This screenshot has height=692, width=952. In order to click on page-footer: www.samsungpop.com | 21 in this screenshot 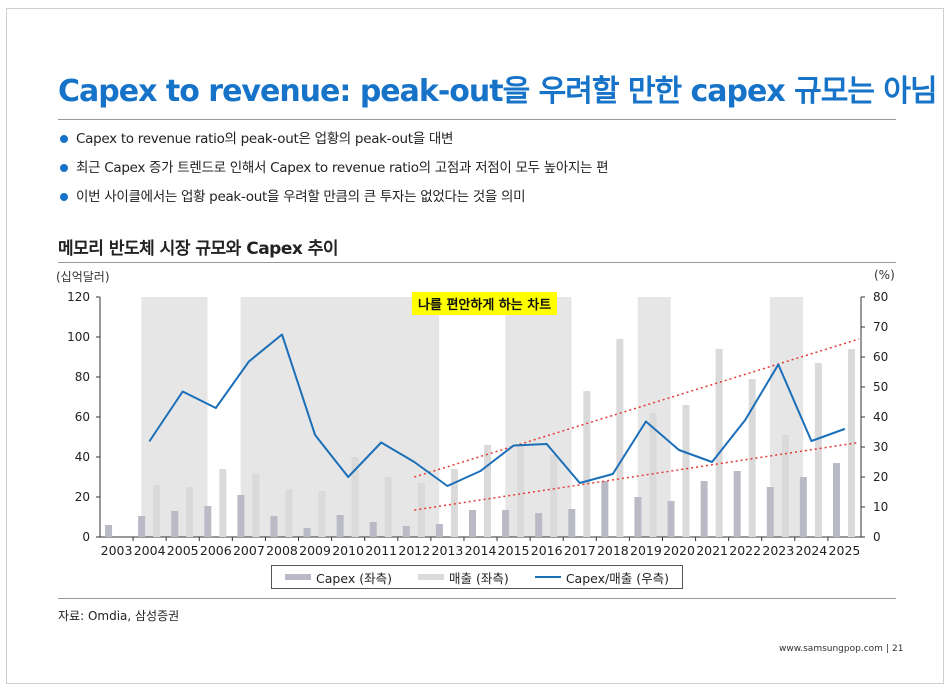, I will do `click(841, 649)`.